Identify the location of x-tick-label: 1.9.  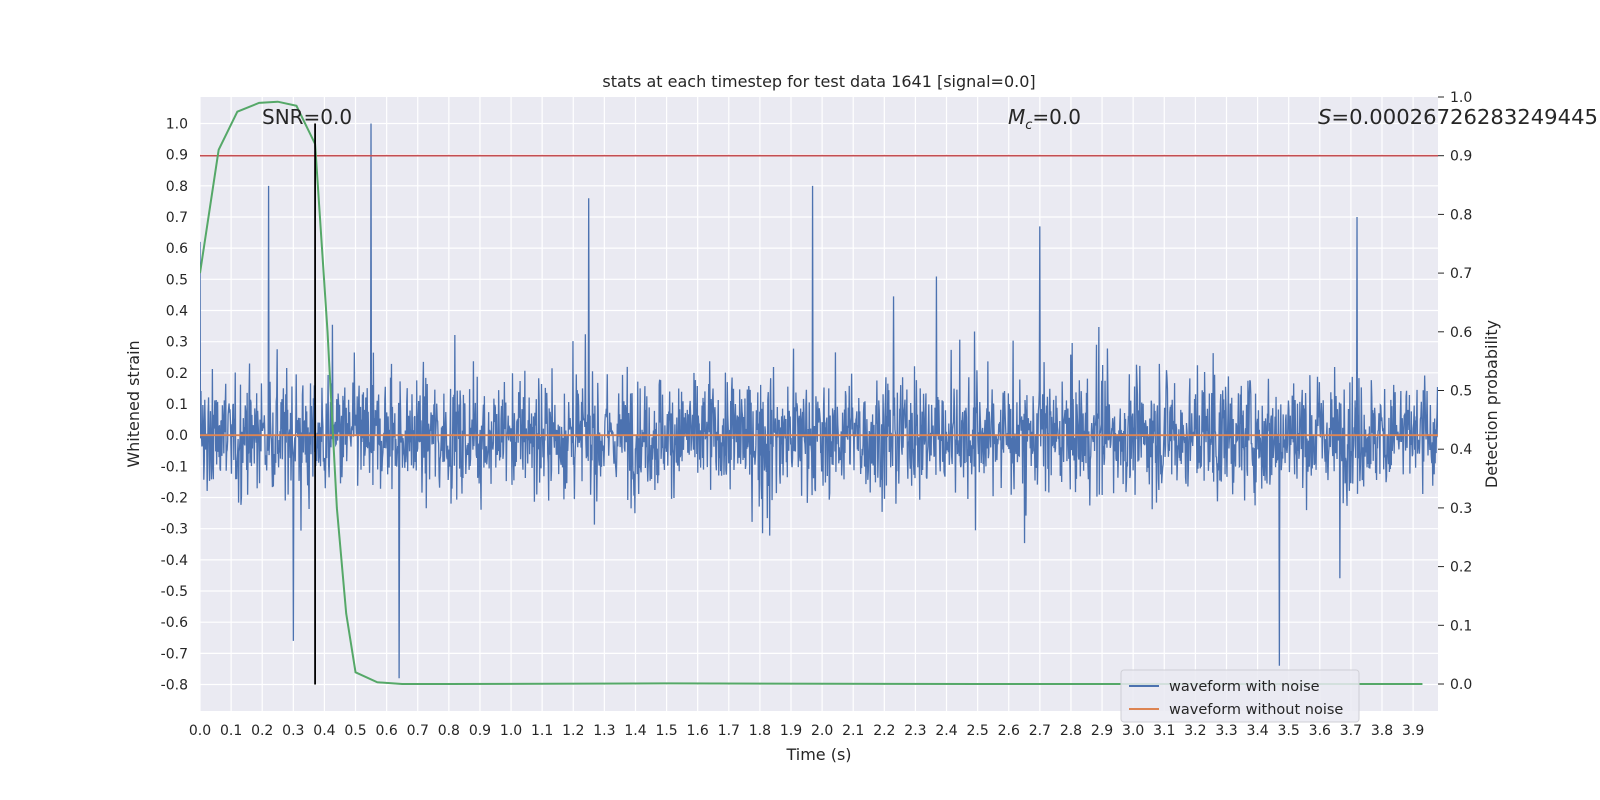
(791, 731).